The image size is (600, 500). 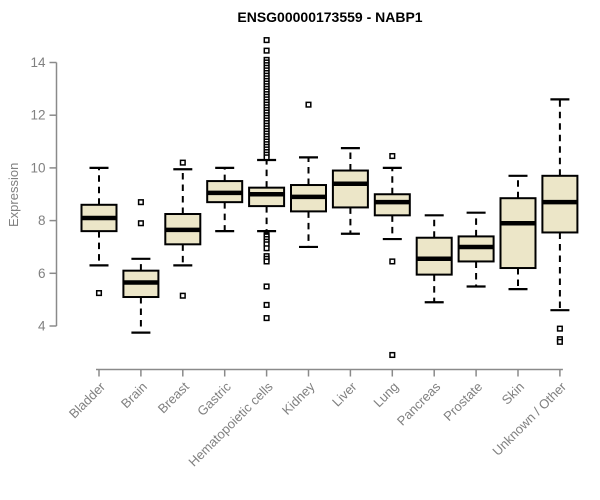 I want to click on boxplot-group-gastric, so click(x=225, y=199).